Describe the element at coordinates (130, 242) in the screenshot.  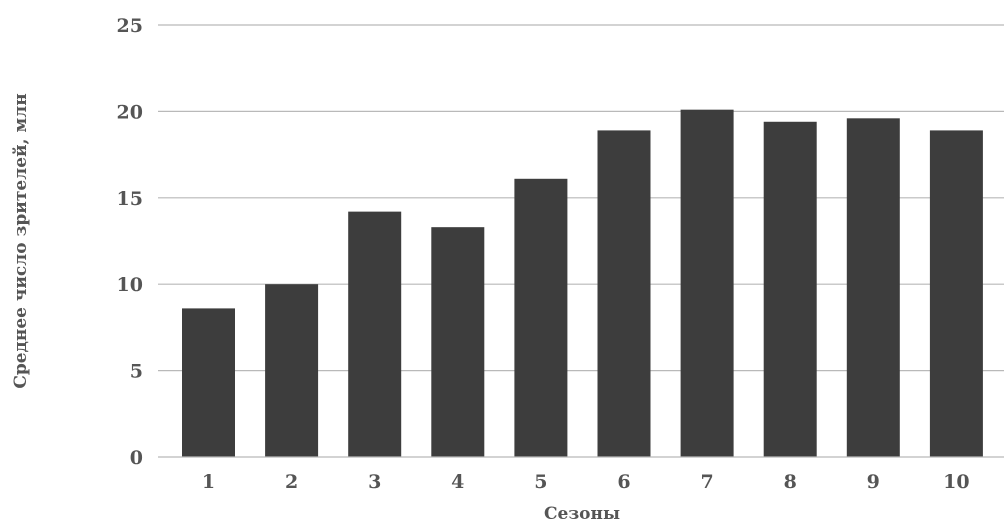
I see `y-tick-labels: 0 5 10 15 20 25` at that location.